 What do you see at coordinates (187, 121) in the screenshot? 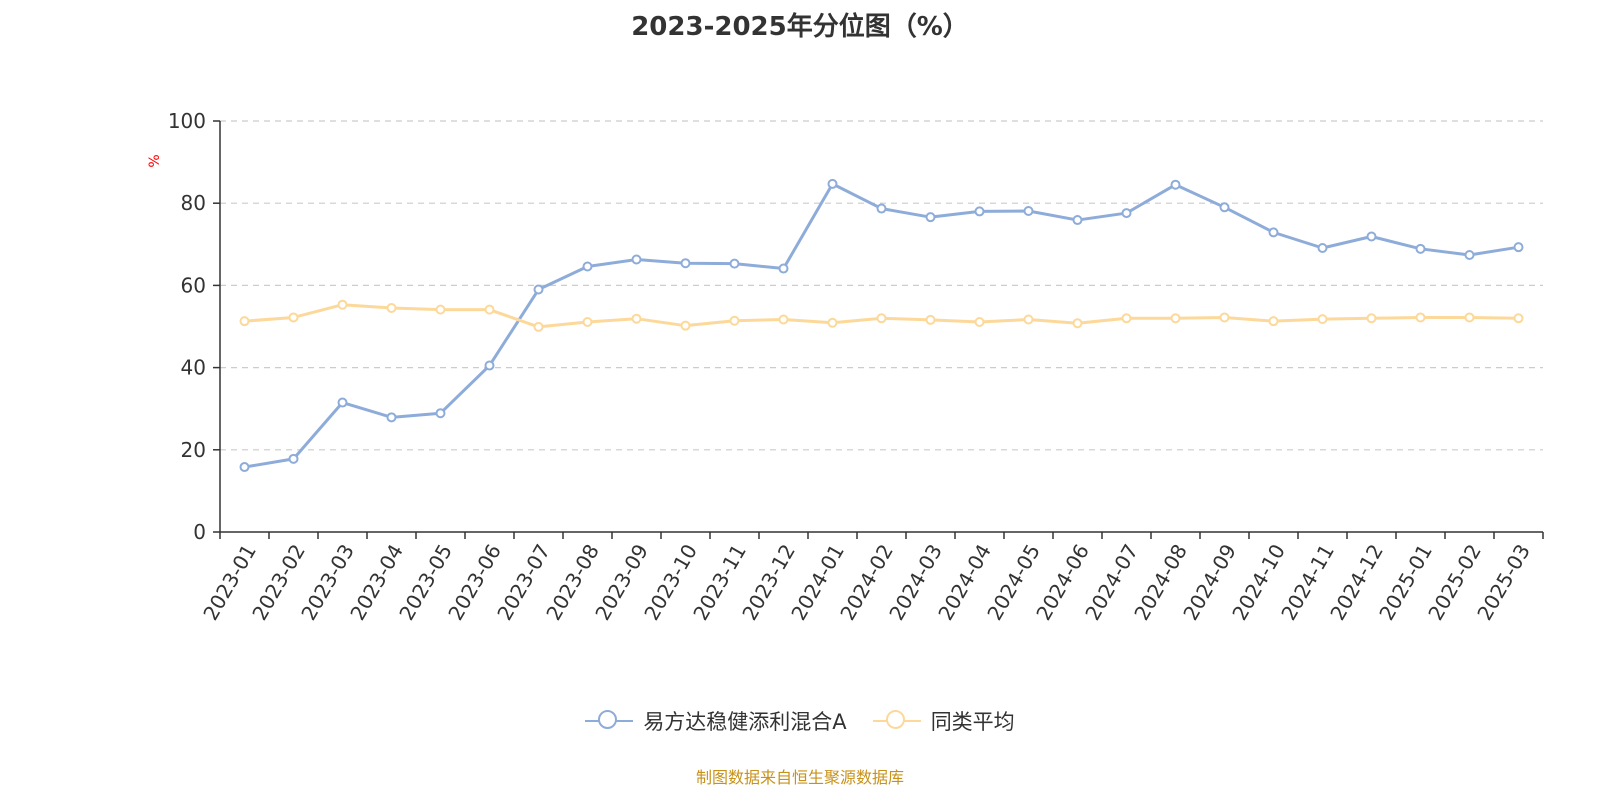
I see `y-tick-label: 100` at bounding box center [187, 121].